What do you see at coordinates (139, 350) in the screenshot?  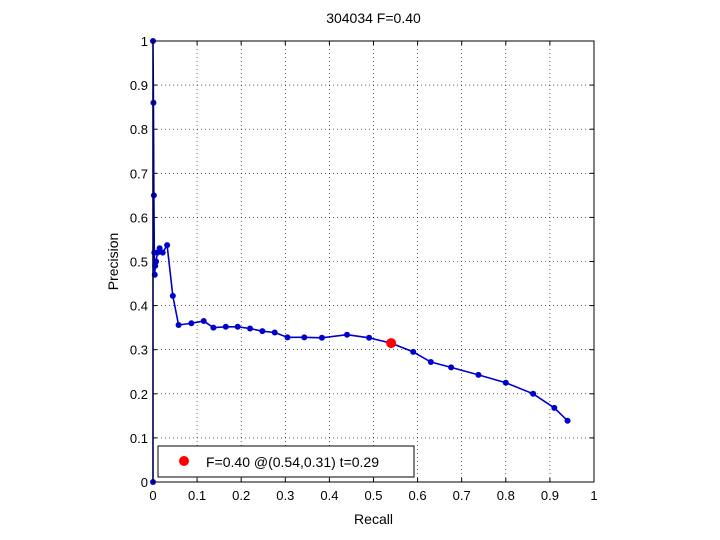 I see `y-tick-label: 0.3` at bounding box center [139, 350].